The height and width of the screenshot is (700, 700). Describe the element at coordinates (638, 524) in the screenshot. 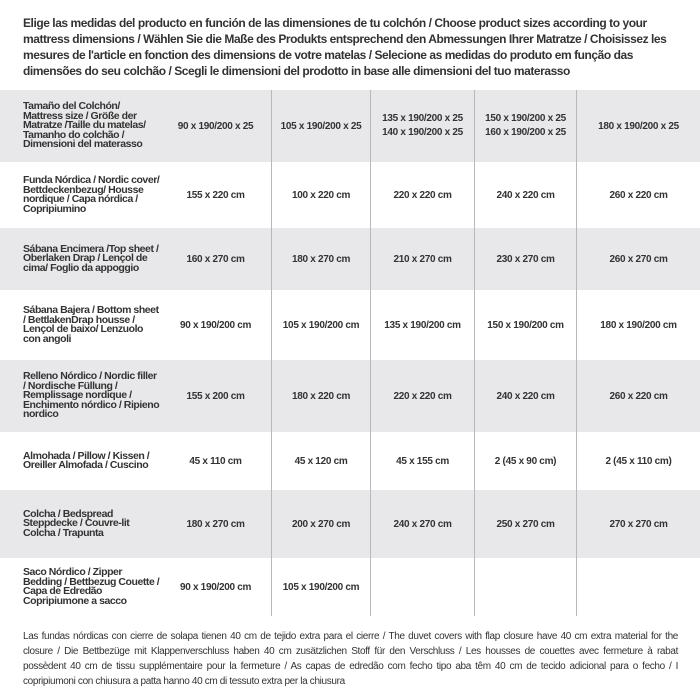

I see `size-cell: 270 x 270 cm` at that location.